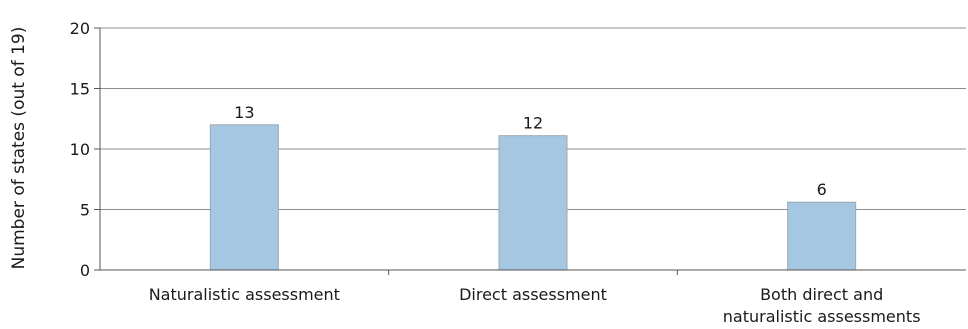 The height and width of the screenshot is (329, 968). What do you see at coordinates (533, 123) in the screenshot?
I see `data-label: 12` at bounding box center [533, 123].